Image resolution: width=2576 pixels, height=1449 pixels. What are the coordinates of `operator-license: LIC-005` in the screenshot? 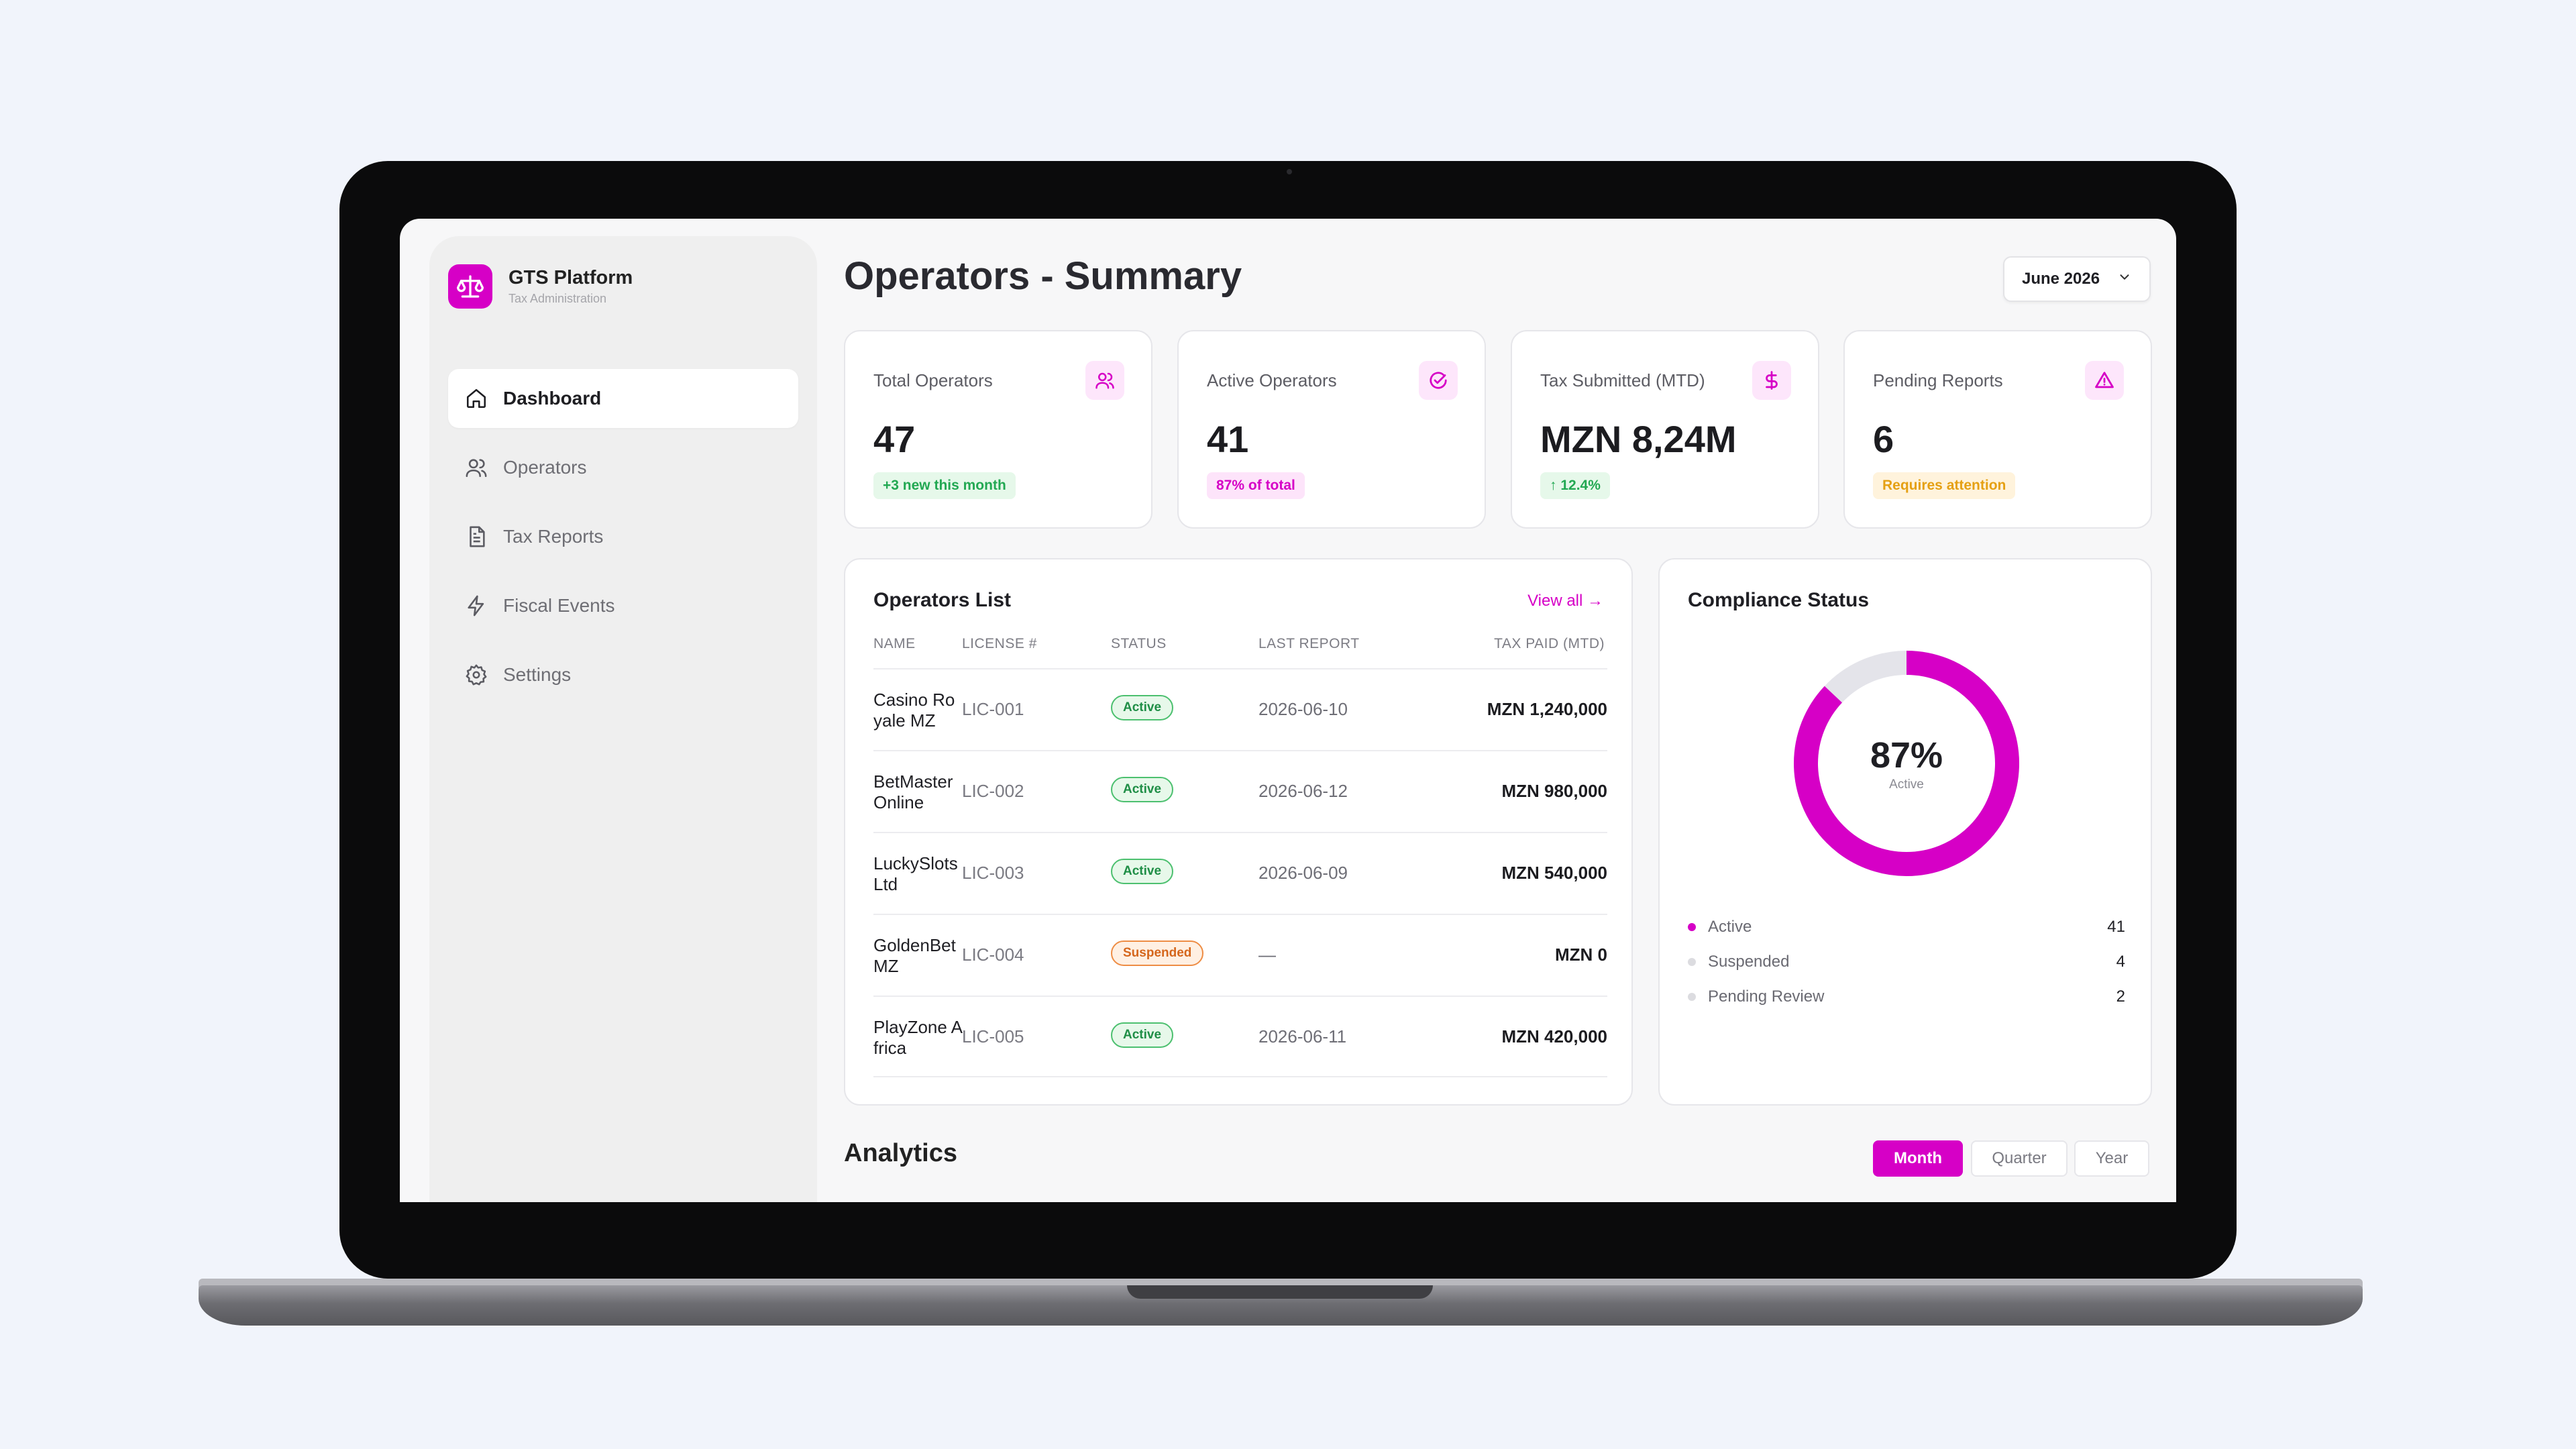 It's located at (993, 1036).